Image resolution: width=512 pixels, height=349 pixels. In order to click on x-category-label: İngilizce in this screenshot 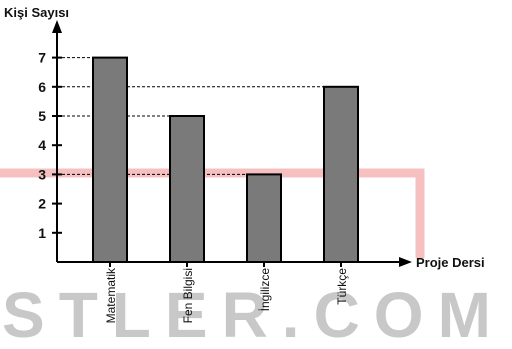, I will do `click(265, 290)`.